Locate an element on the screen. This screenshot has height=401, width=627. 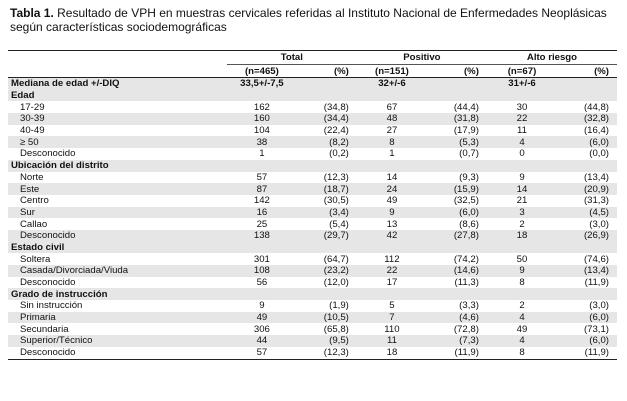
cell-total: 301 is located at coordinates (261, 259).